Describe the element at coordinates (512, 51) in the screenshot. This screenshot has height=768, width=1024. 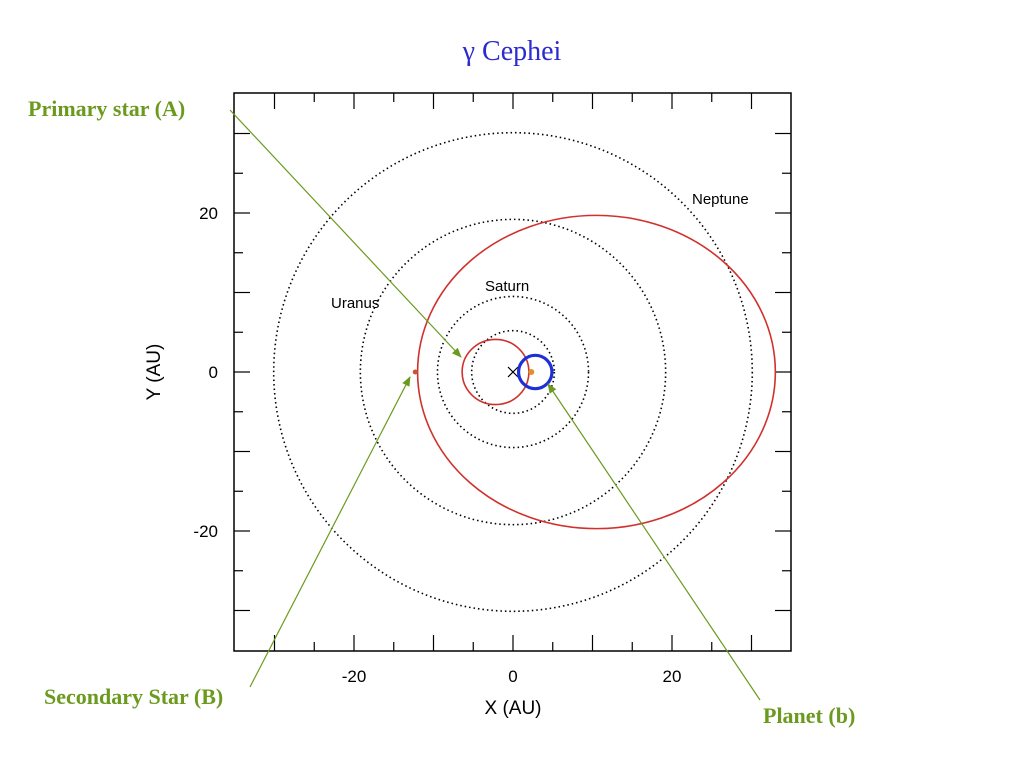
I see `page-title: γ Cephei` at that location.